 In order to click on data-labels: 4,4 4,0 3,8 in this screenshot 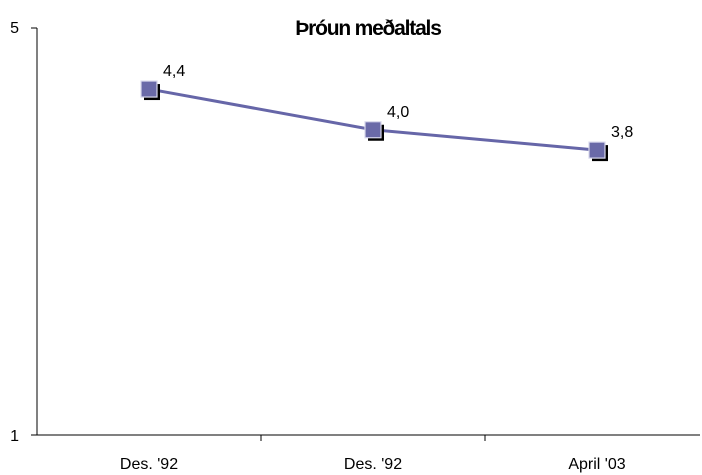, I will do `click(398, 102)`.